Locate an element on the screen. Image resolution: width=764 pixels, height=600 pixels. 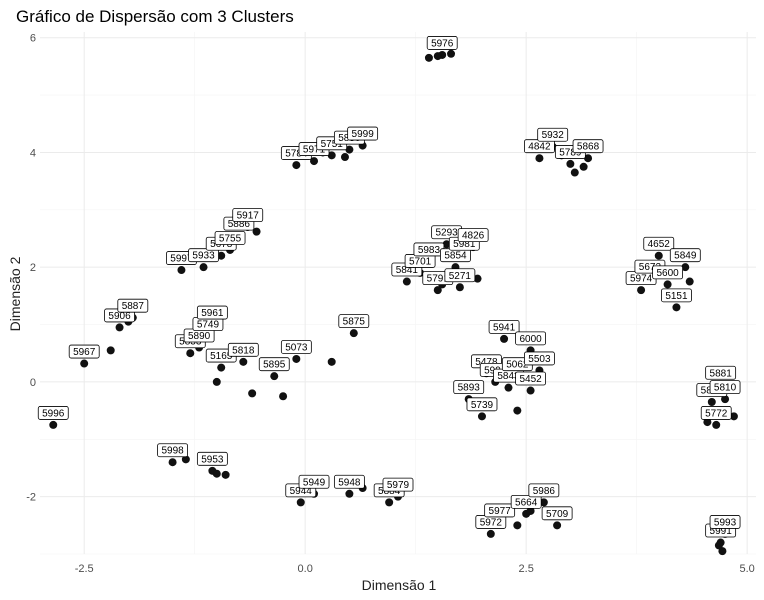
point-label-text: 5881 is located at coordinates (721, 373).